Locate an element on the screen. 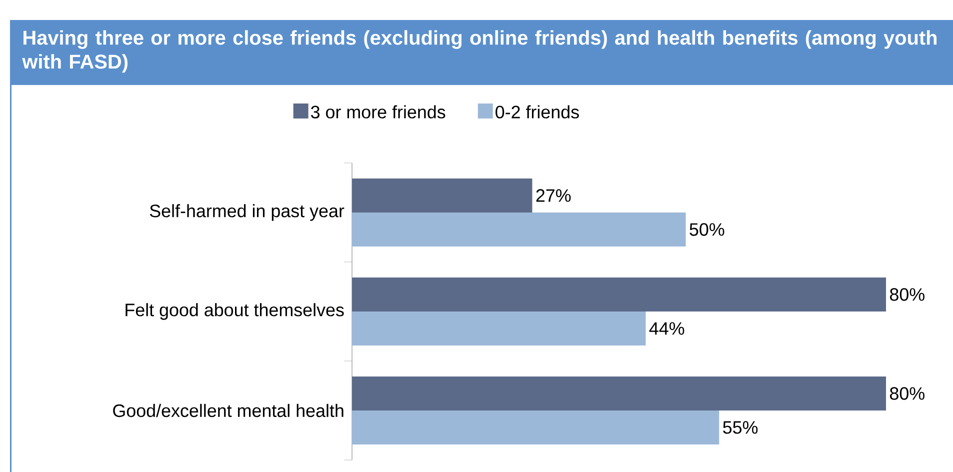 Image resolution: width=953 pixels, height=472 pixels. legend-label: 3 or more friends is located at coordinates (378, 111).